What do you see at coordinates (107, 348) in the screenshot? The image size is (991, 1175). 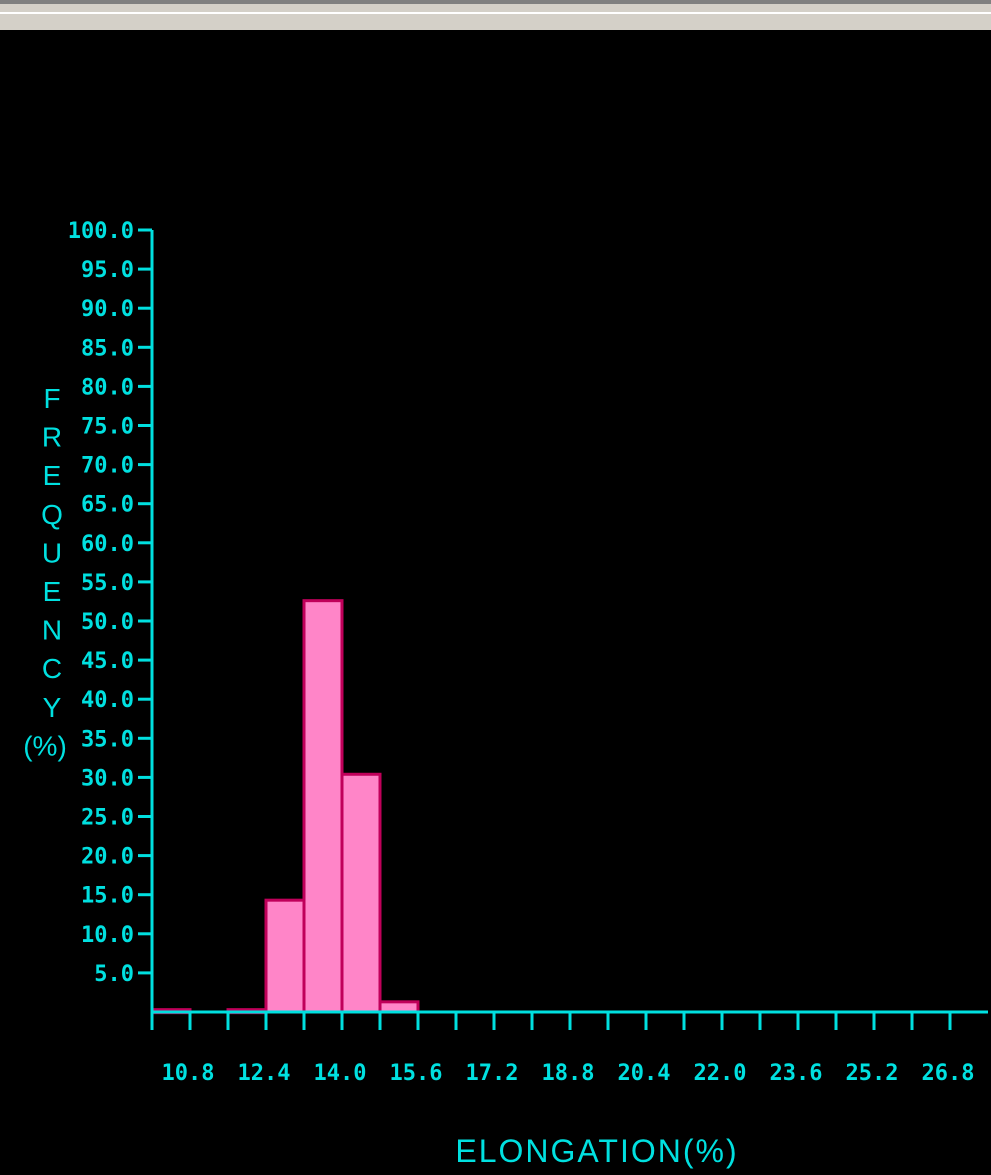 I see `y-tick-label-16: 85.0` at bounding box center [107, 348].